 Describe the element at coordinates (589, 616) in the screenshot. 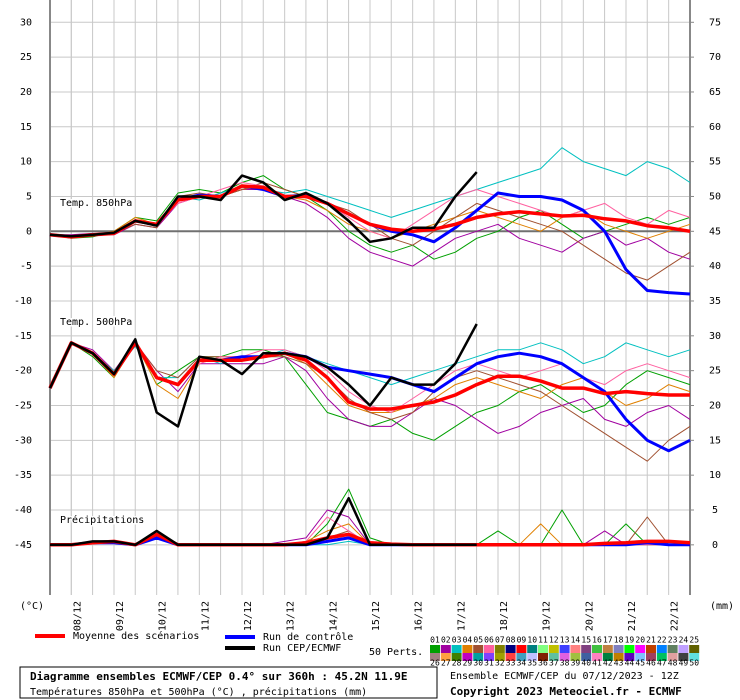

I see `x-tick-label: 20/12` at that location.